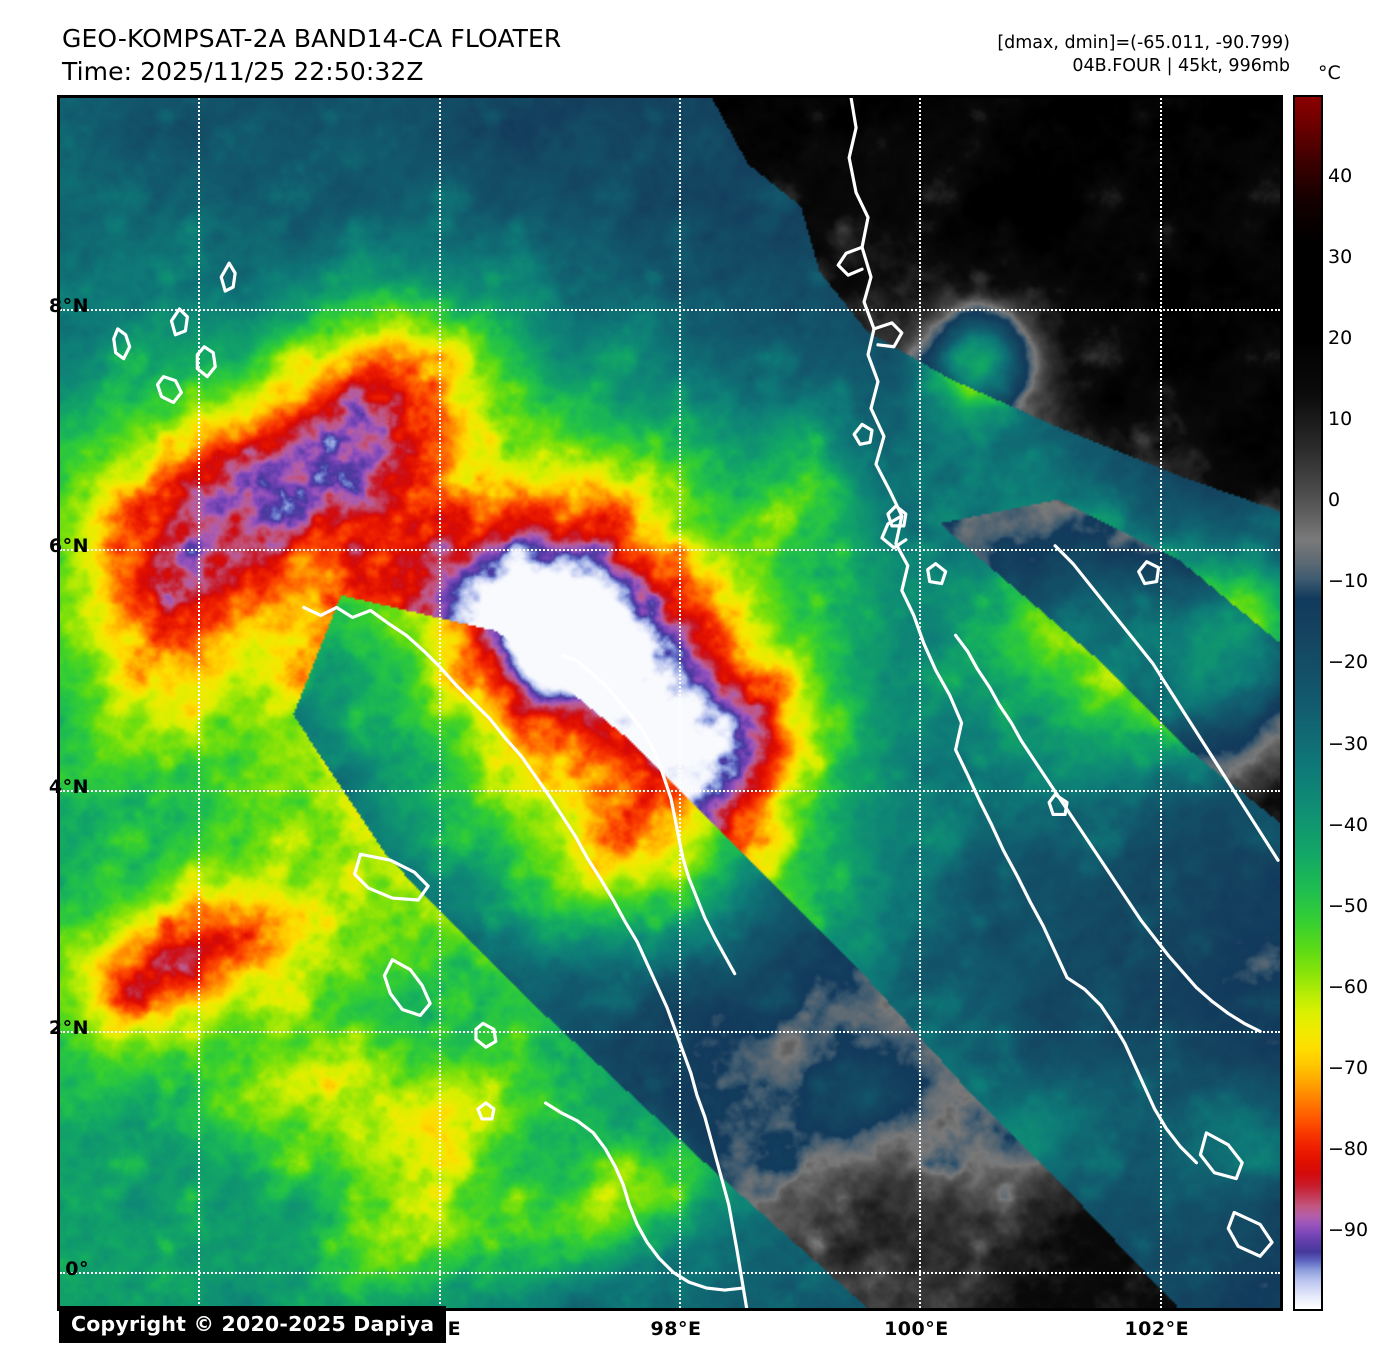 The width and height of the screenshot is (1380, 1359). Describe the element at coordinates (1348, 743) in the screenshot. I see `colorbar-tick-label: −30` at that location.